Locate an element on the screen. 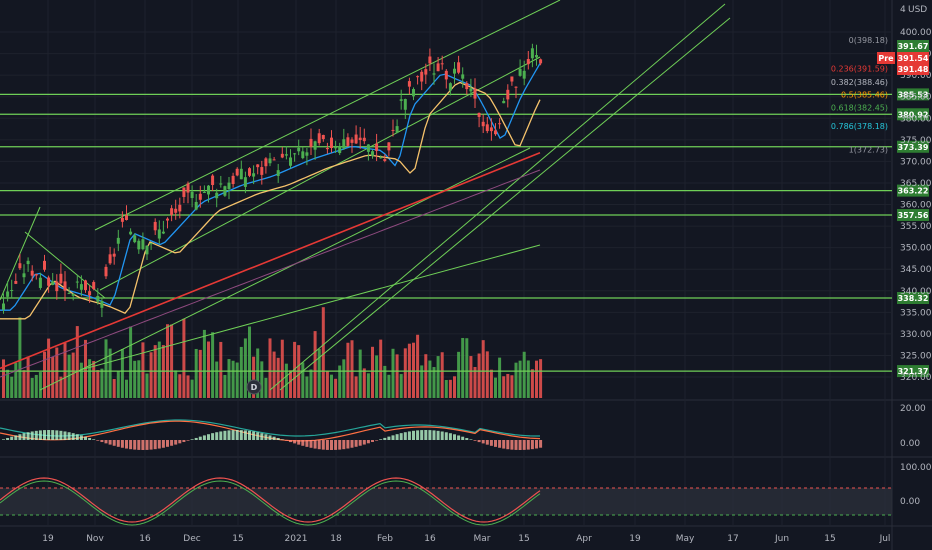  fibonacci-level-label: 0(398.18) is located at coordinates (868, 40).